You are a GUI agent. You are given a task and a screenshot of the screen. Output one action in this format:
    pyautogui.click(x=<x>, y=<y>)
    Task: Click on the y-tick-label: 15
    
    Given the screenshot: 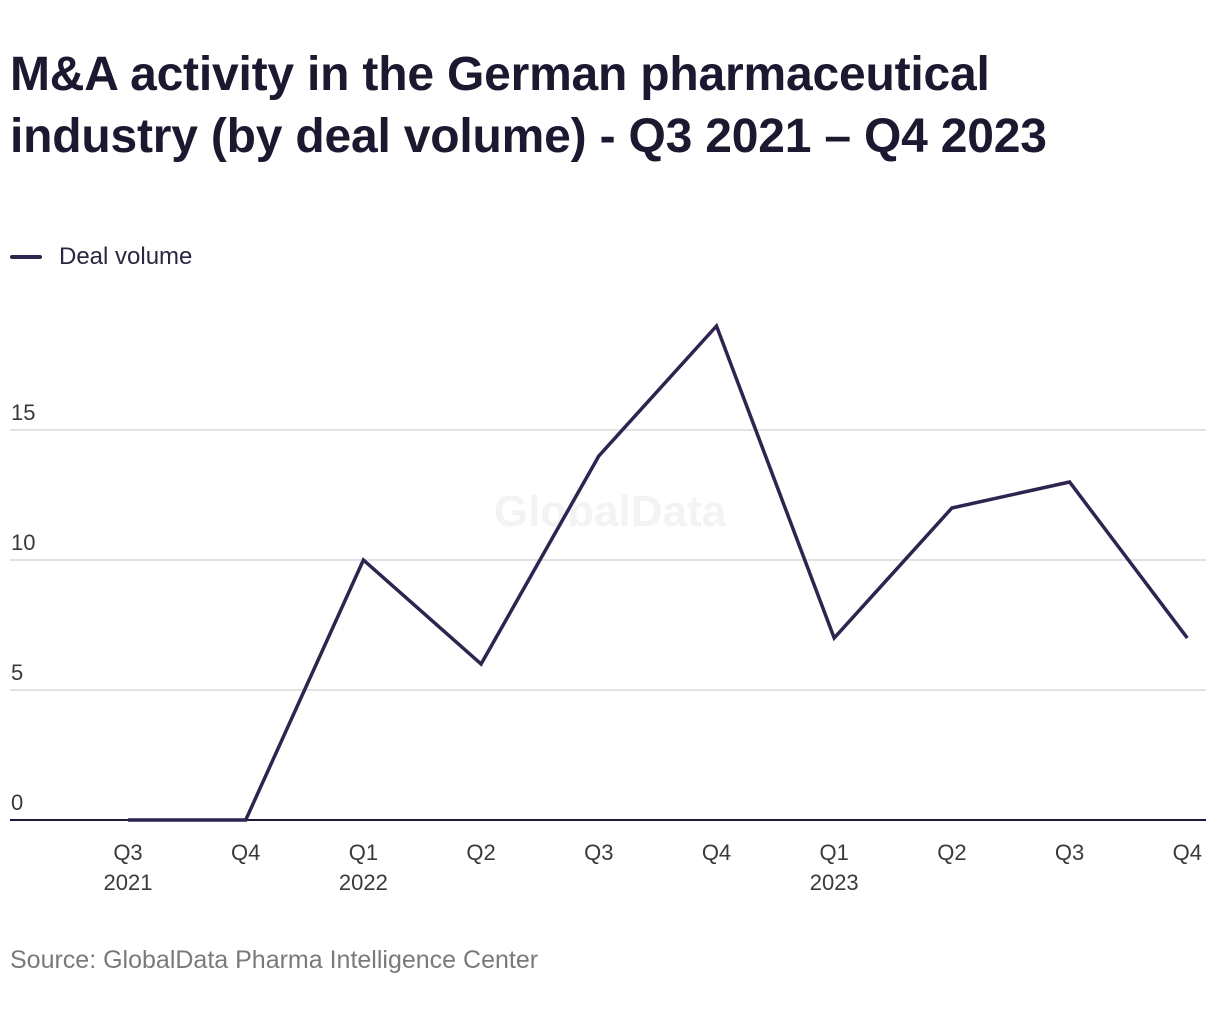 What is the action you would take?
    pyautogui.click(x=23, y=412)
    